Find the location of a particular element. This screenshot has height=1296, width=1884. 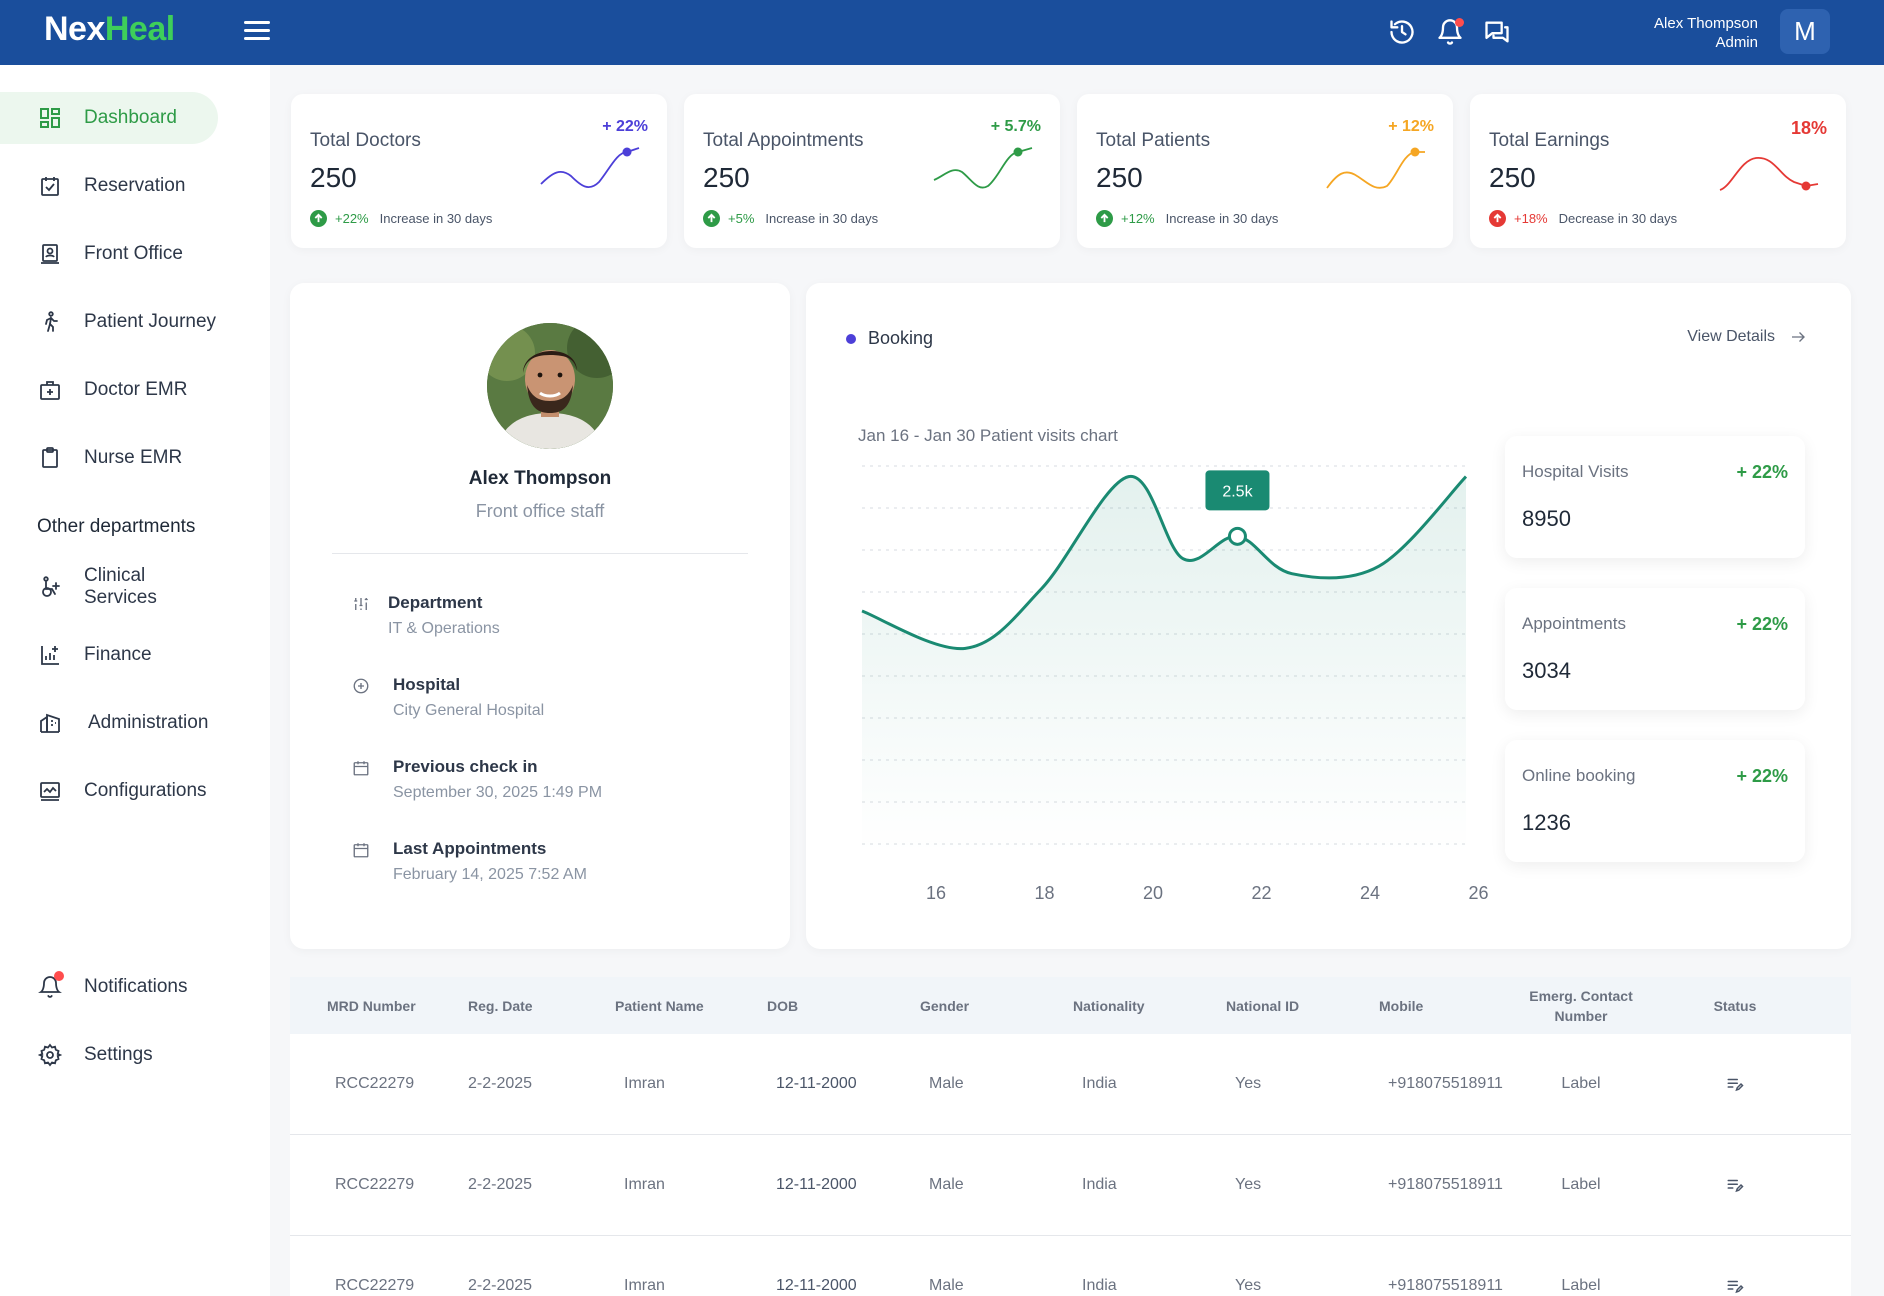

stat-footer: +18% Decrease in 30 days is located at coordinates (1583, 218).